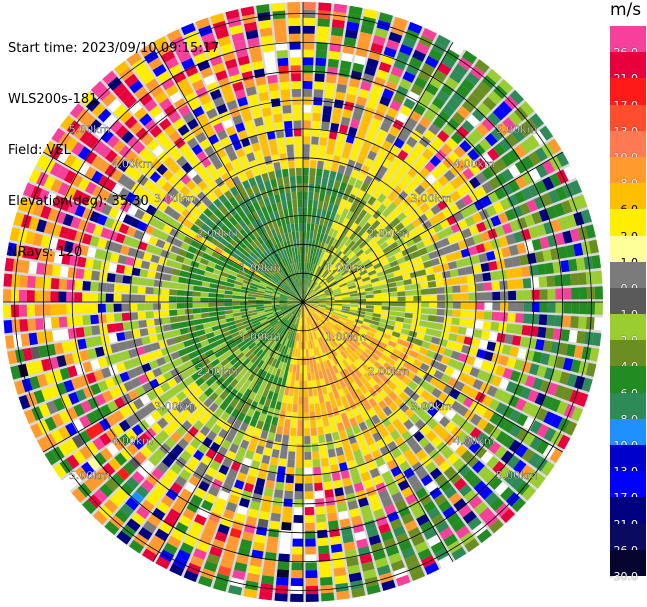 The height and width of the screenshot is (607, 647). What do you see at coordinates (389, 371) in the screenshot?
I see `range-ring-label: 2.00km` at bounding box center [389, 371].